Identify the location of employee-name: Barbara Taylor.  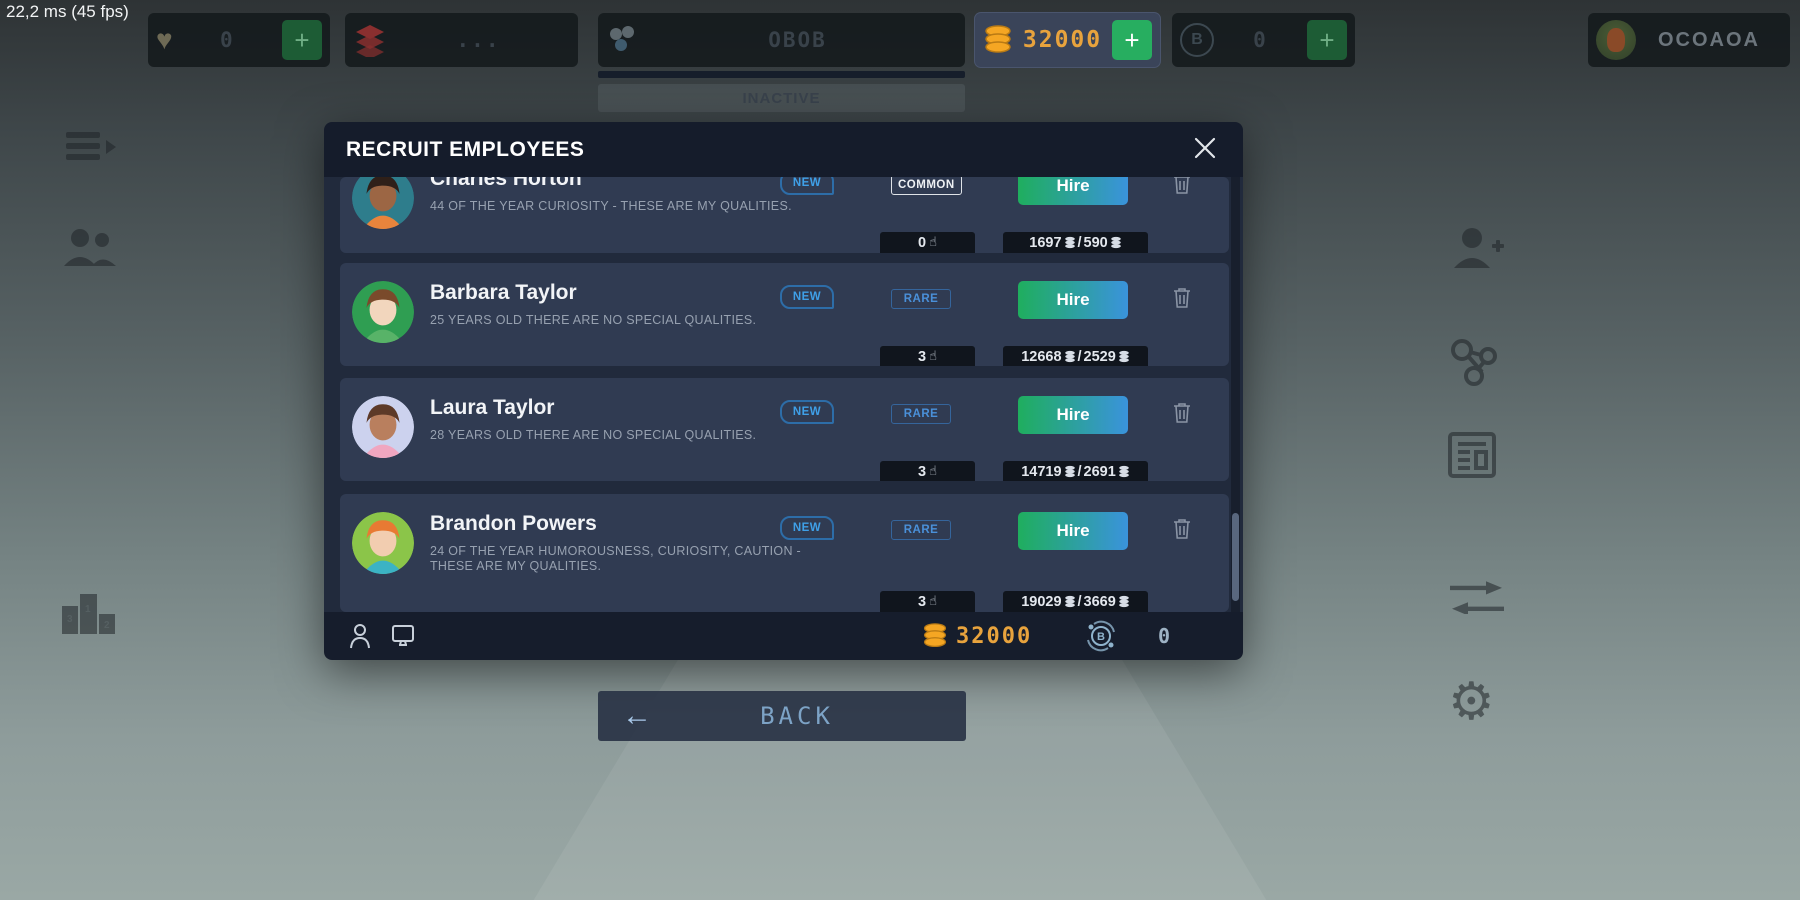
(503, 292).